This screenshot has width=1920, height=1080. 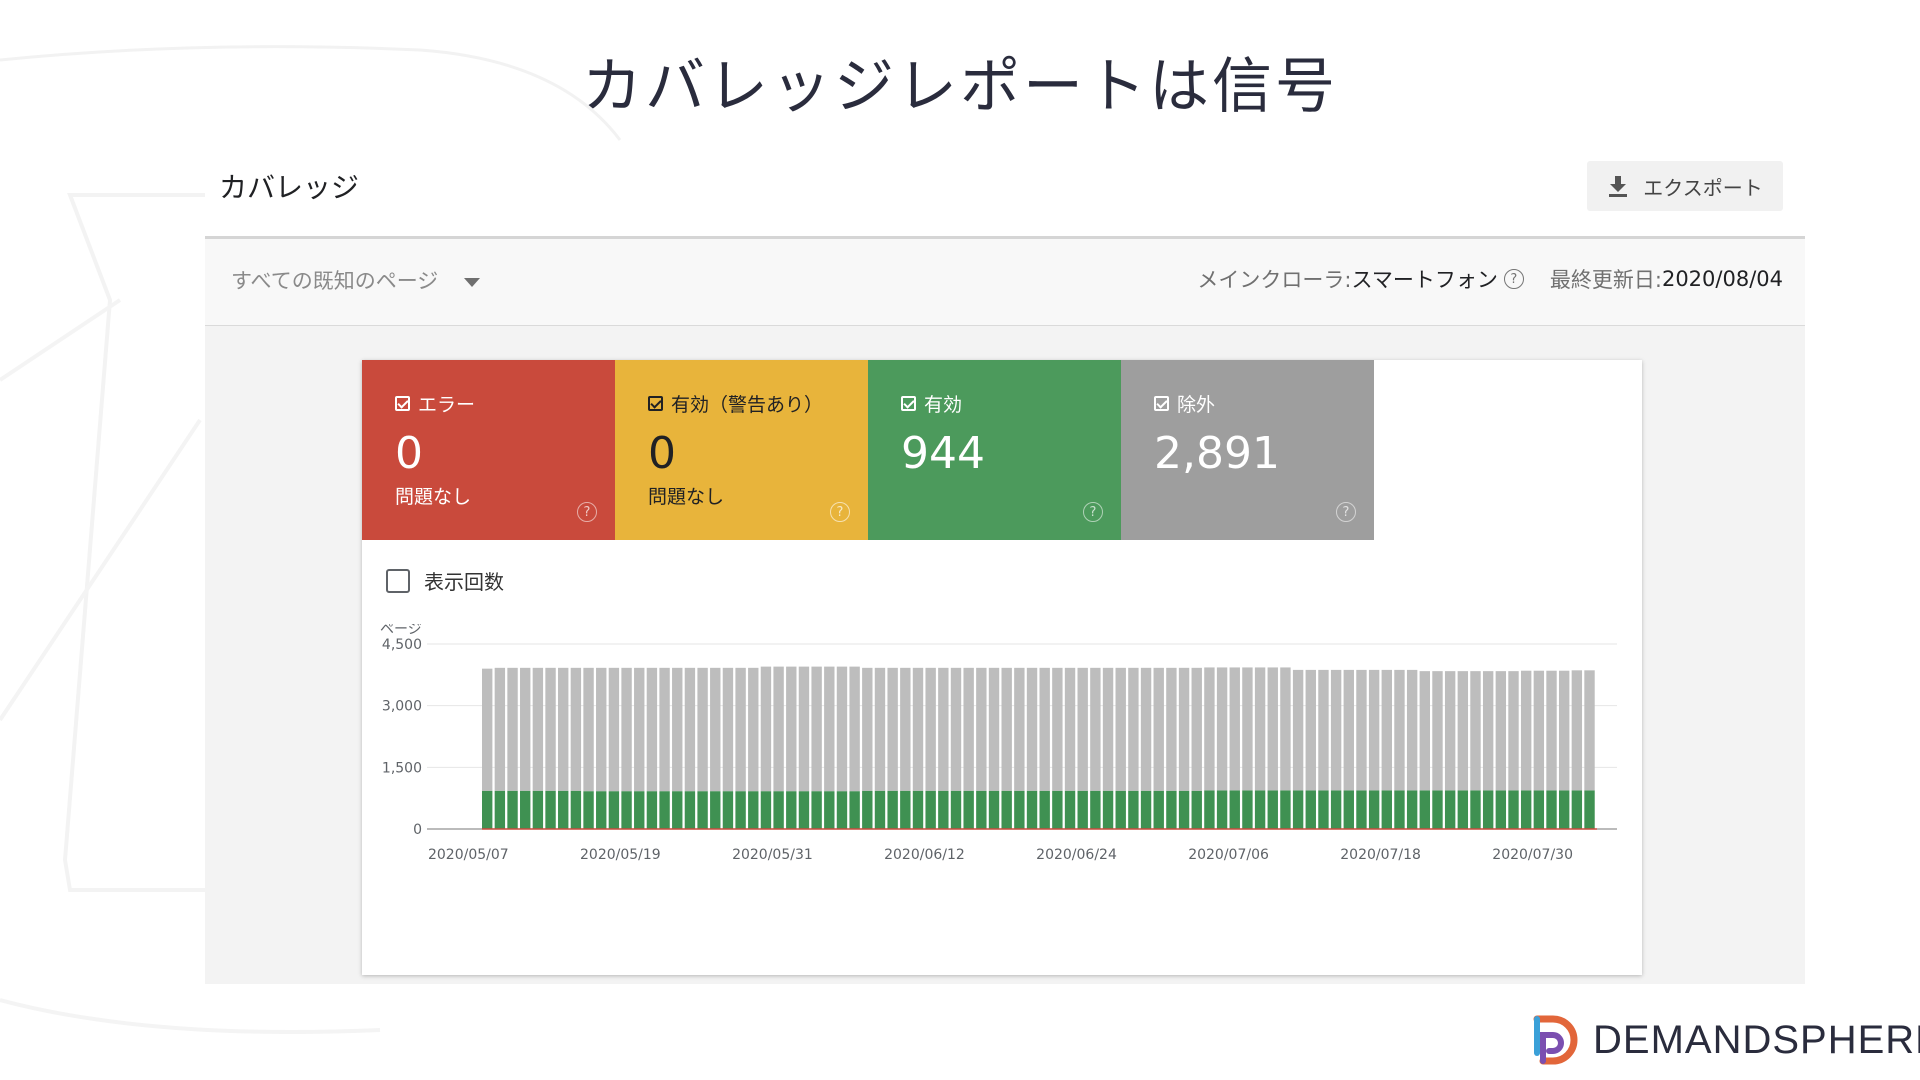 What do you see at coordinates (943, 453) in the screenshot?
I see `tile-valid-value: 944` at bounding box center [943, 453].